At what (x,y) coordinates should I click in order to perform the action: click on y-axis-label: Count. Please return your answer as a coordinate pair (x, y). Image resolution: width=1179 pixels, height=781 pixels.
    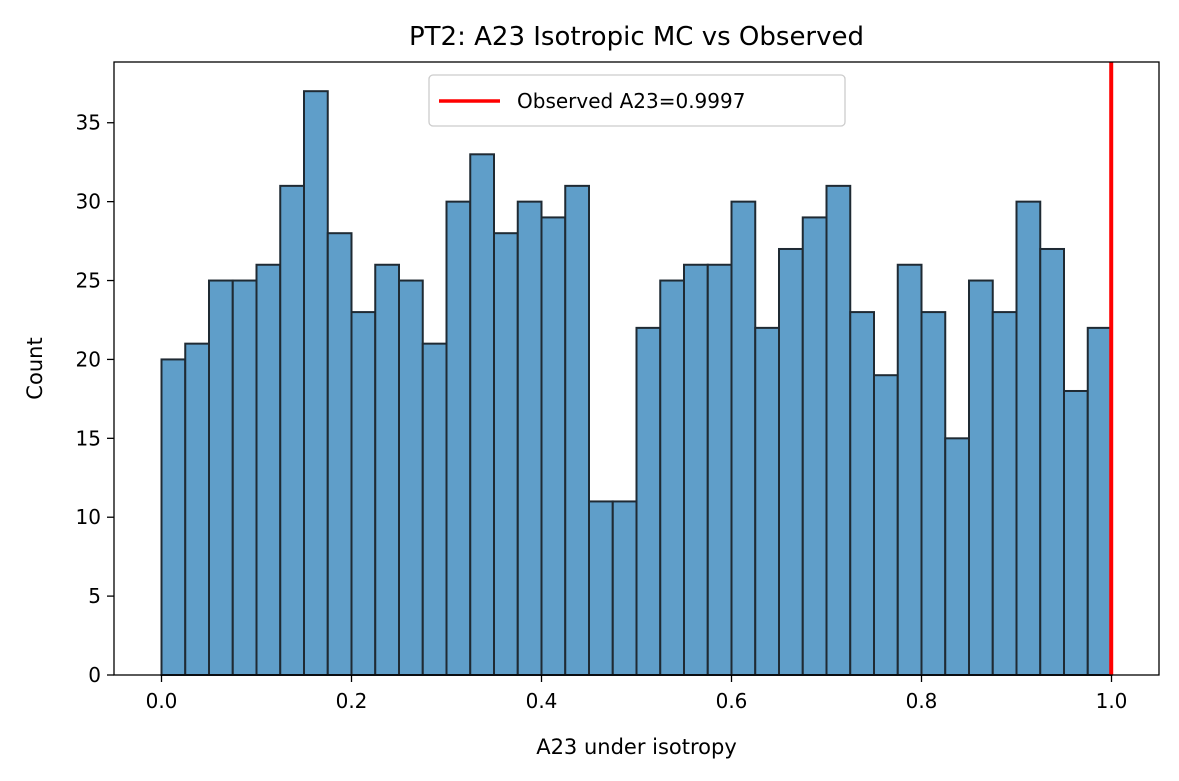
    Looking at the image, I should click on (35, 368).